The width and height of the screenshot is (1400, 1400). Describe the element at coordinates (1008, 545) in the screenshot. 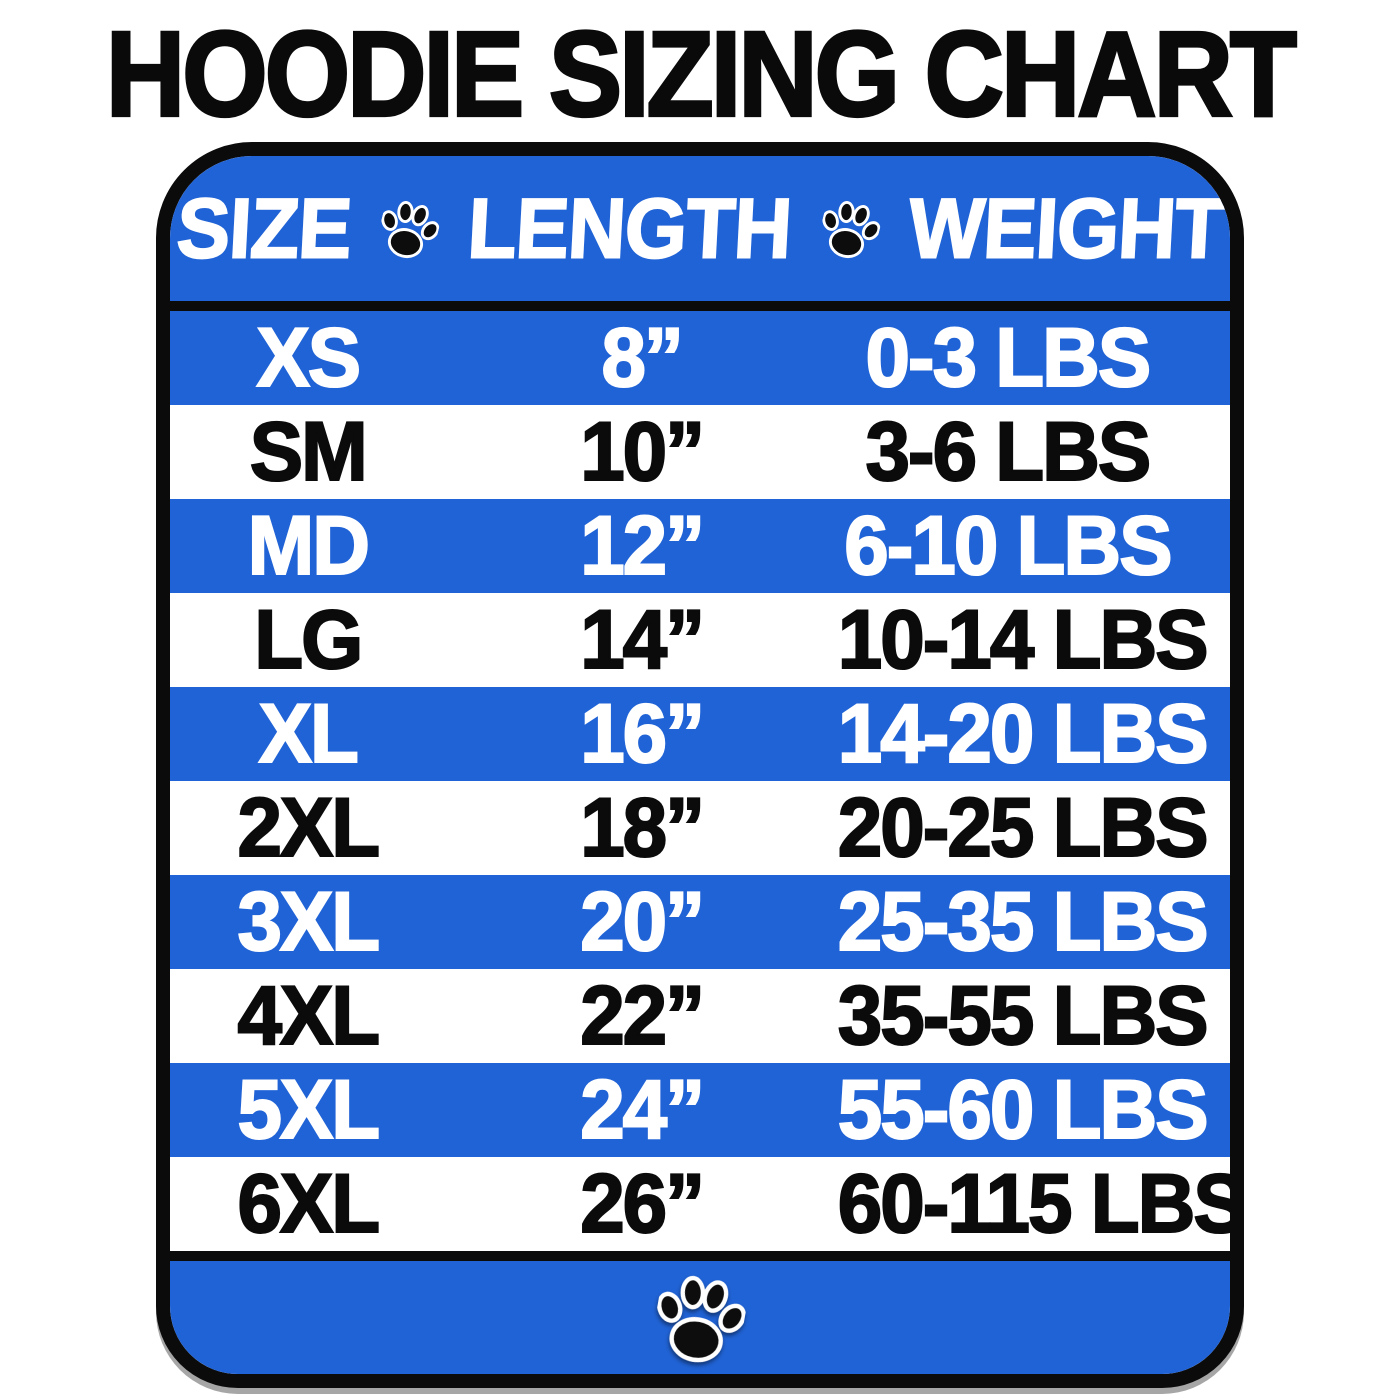

I see `weight-cell: 6-10 LBS` at that location.